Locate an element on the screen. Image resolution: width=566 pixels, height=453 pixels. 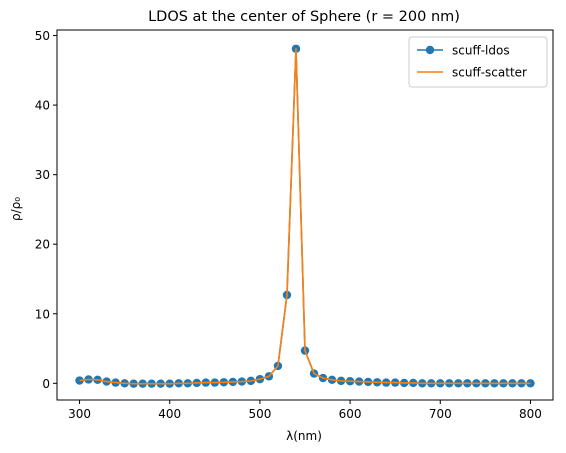
y-tick-label: 20 is located at coordinates (42, 245).